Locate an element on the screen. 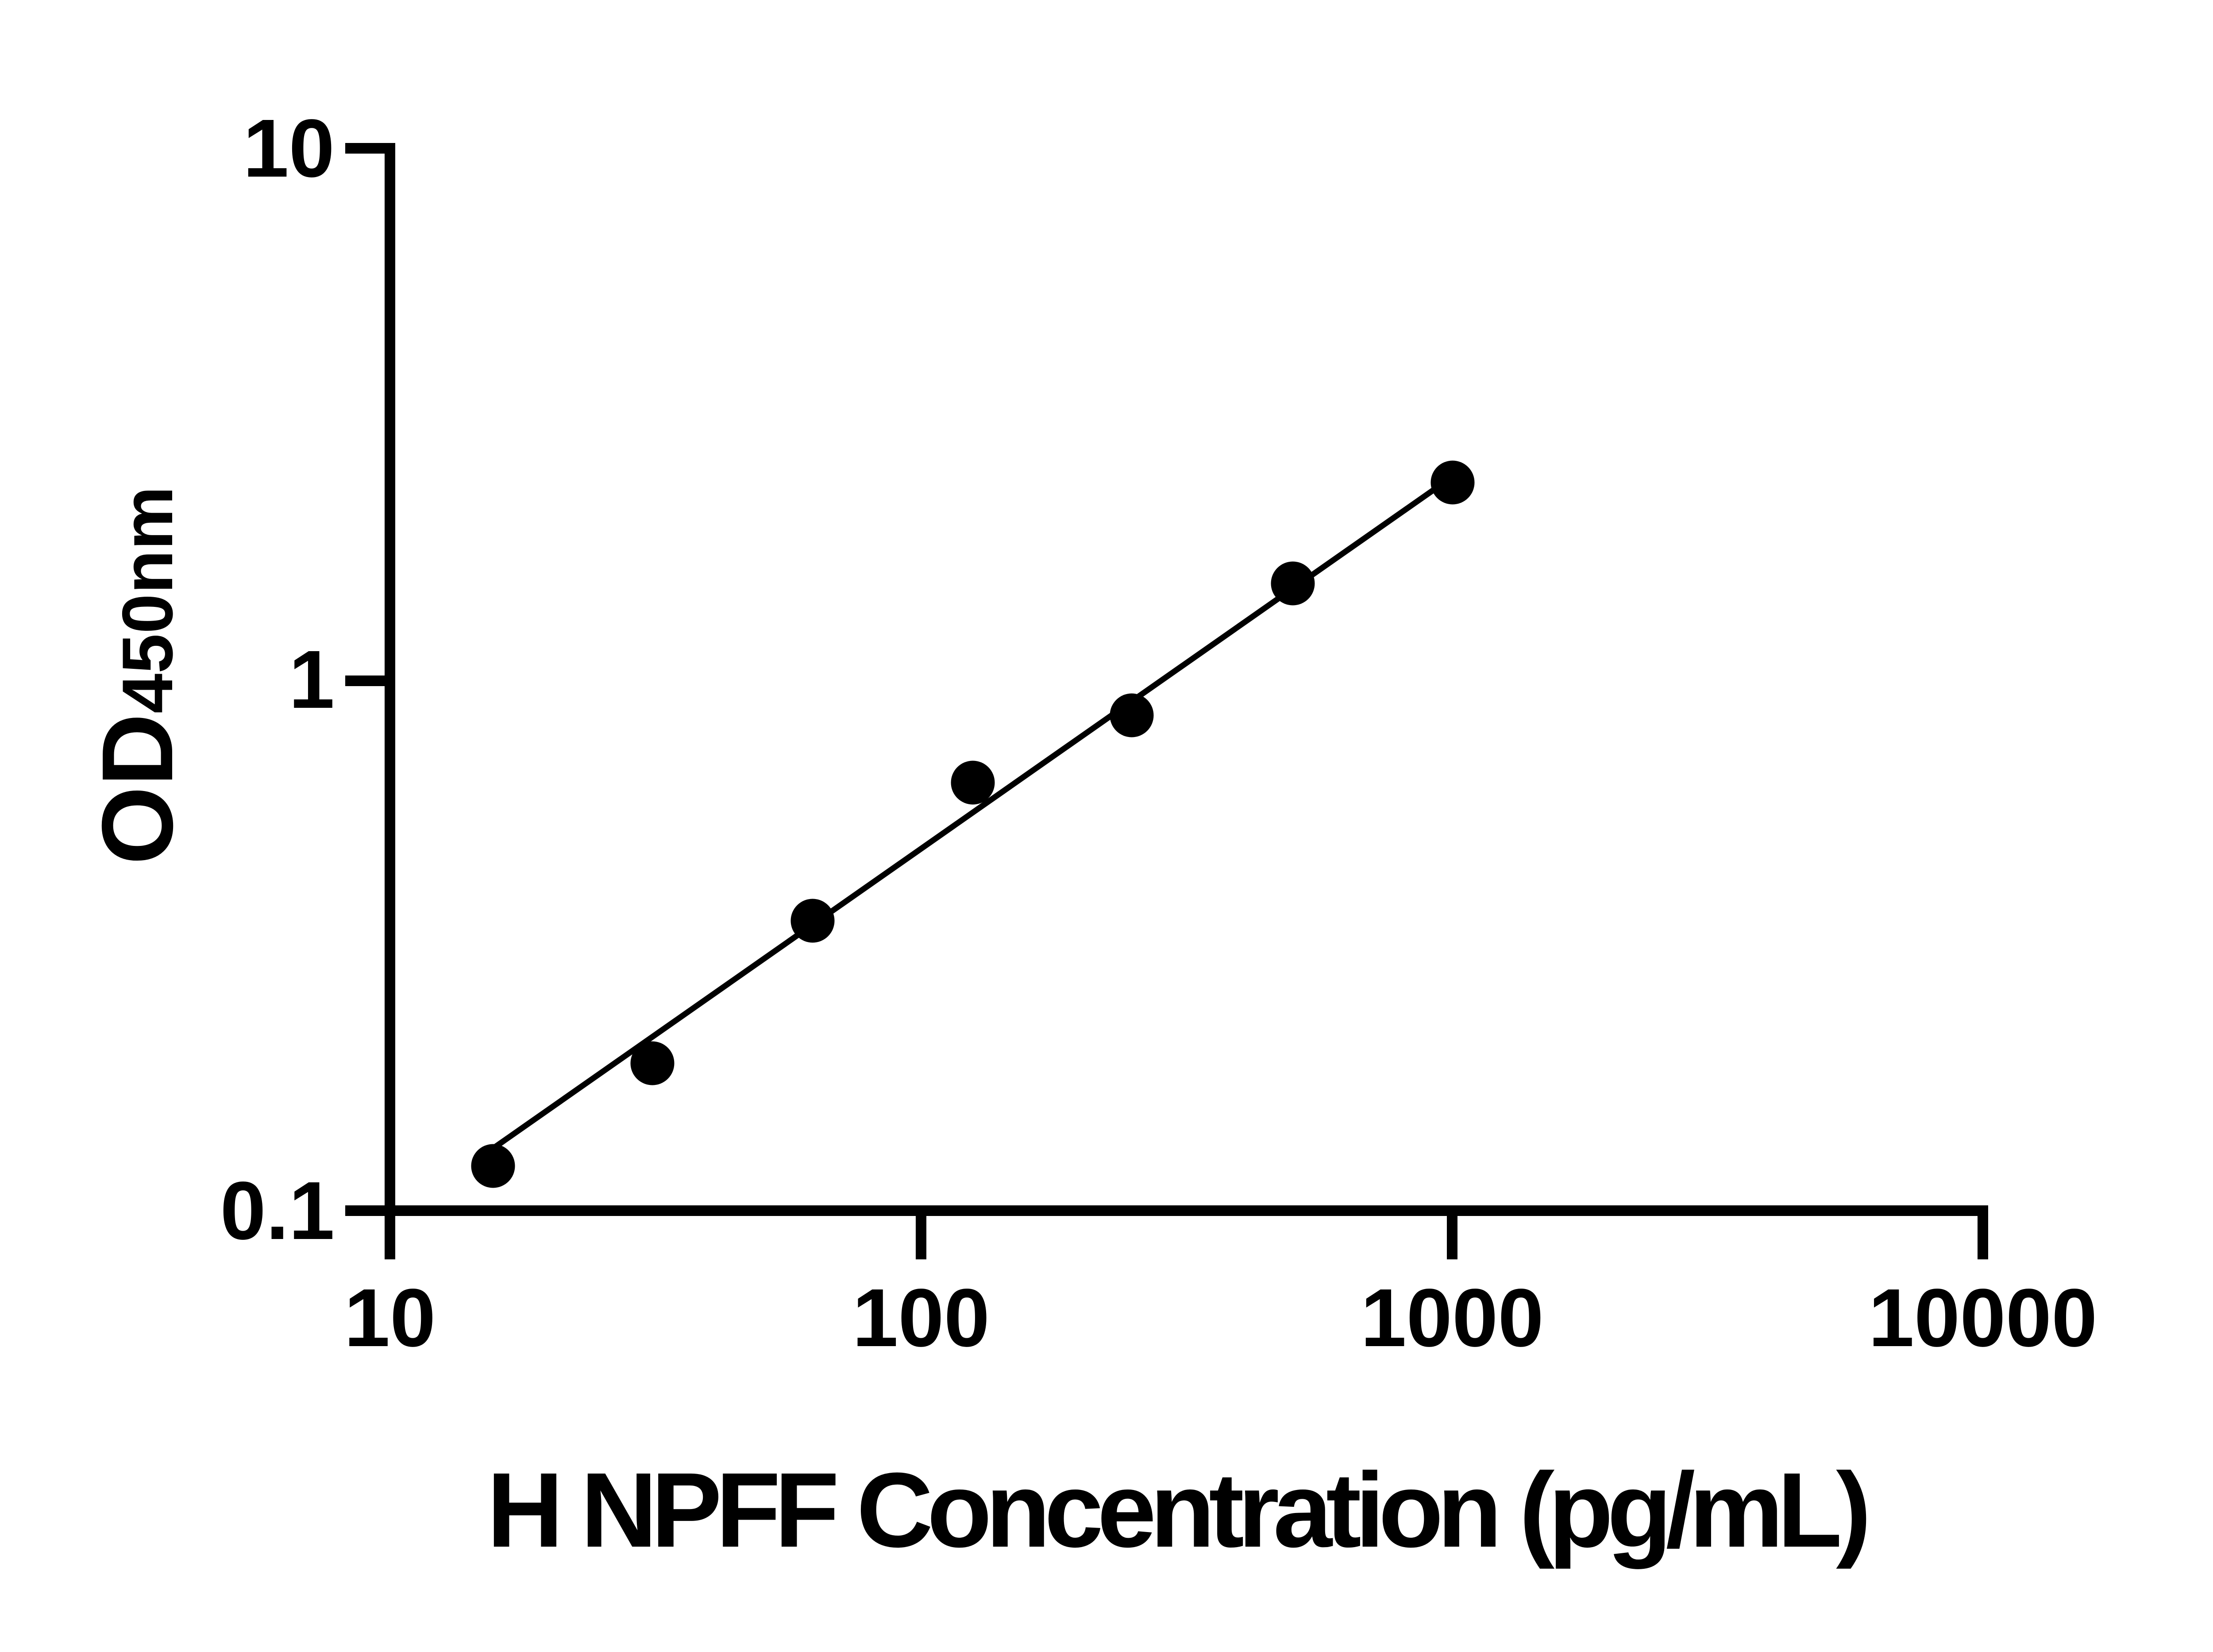 Image resolution: width=2213 pixels, height=1652 pixels. svg-text: 0.1 is located at coordinates (277, 1211).